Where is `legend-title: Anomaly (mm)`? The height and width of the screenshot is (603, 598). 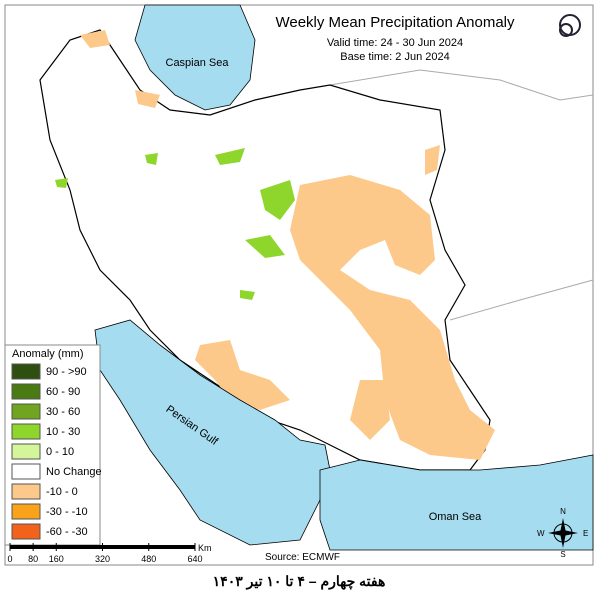 legend-title: Anomaly (mm) is located at coordinates (48, 354).